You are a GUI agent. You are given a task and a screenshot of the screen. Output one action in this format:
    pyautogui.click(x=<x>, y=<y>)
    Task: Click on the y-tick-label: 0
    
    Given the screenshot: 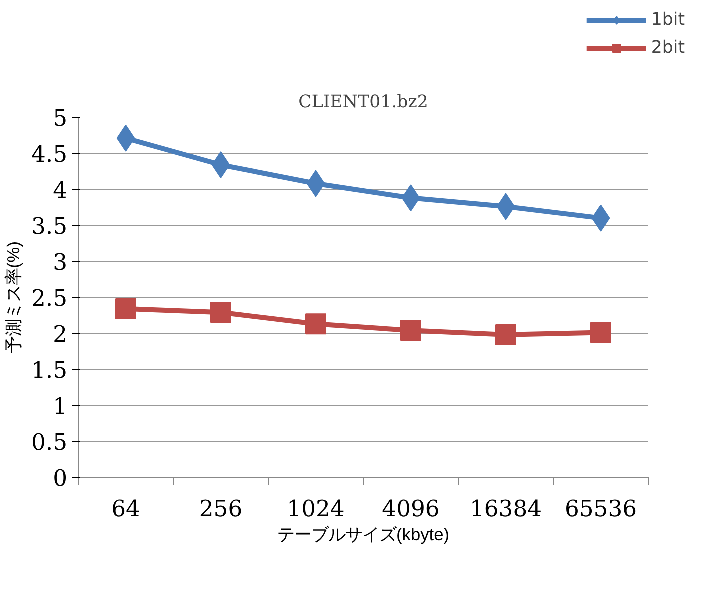 What is the action you would take?
    pyautogui.click(x=60, y=479)
    